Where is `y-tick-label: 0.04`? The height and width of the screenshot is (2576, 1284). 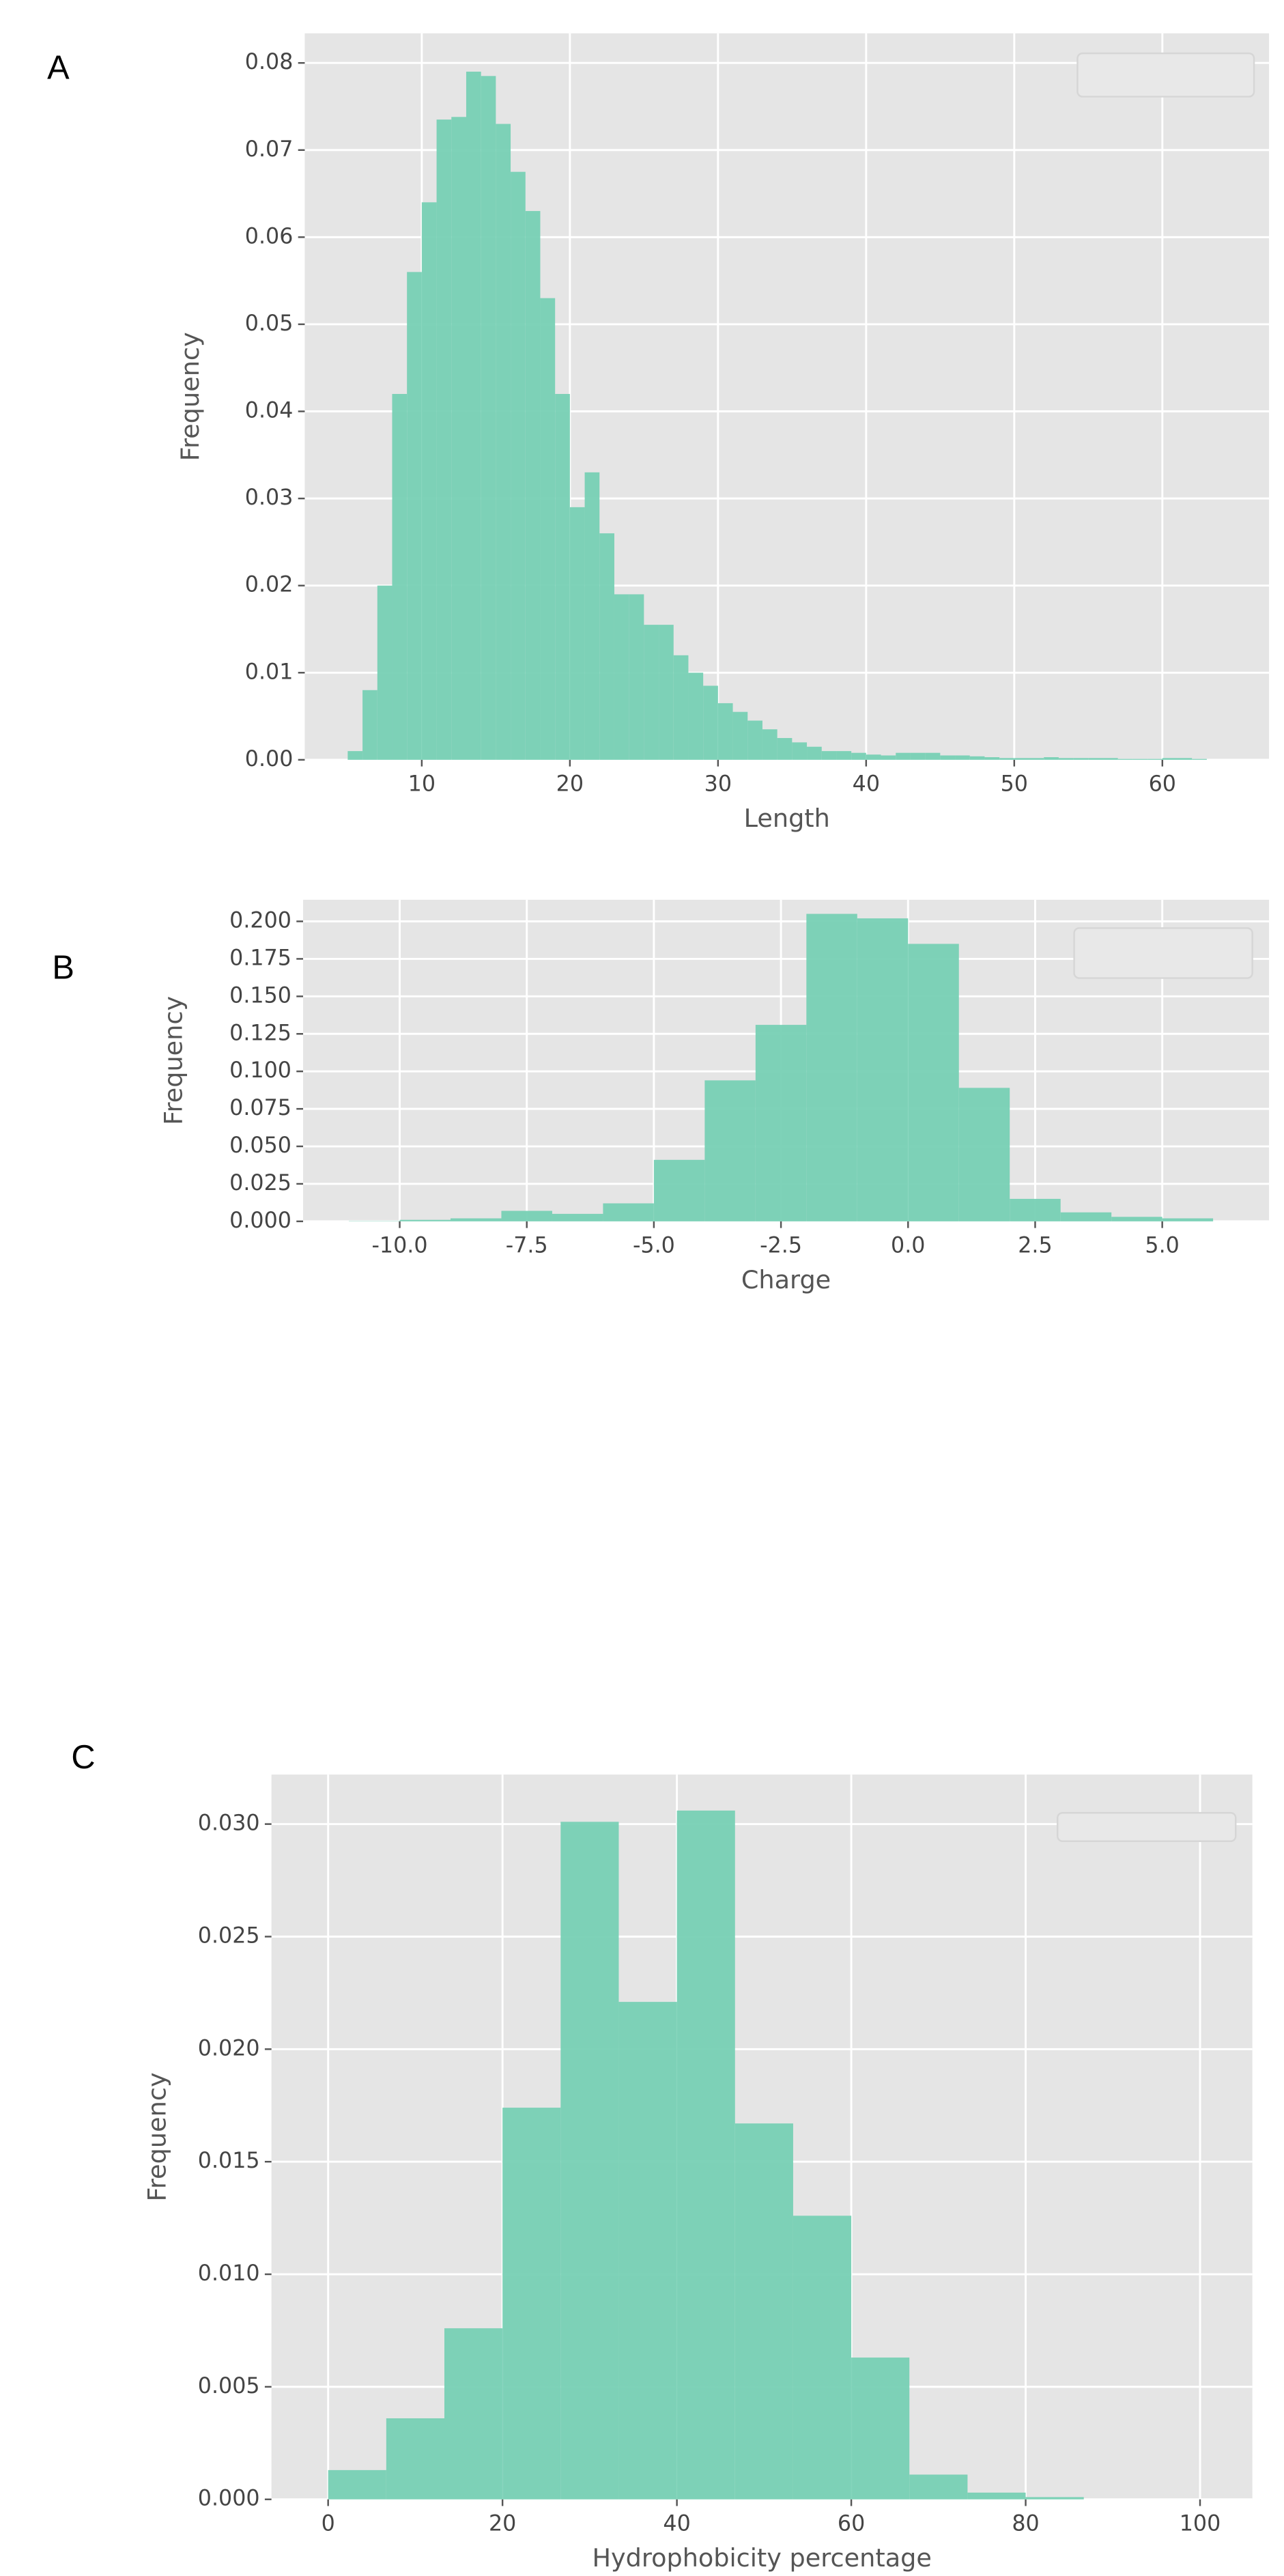
y-tick-label: 0.04 is located at coordinates (269, 411).